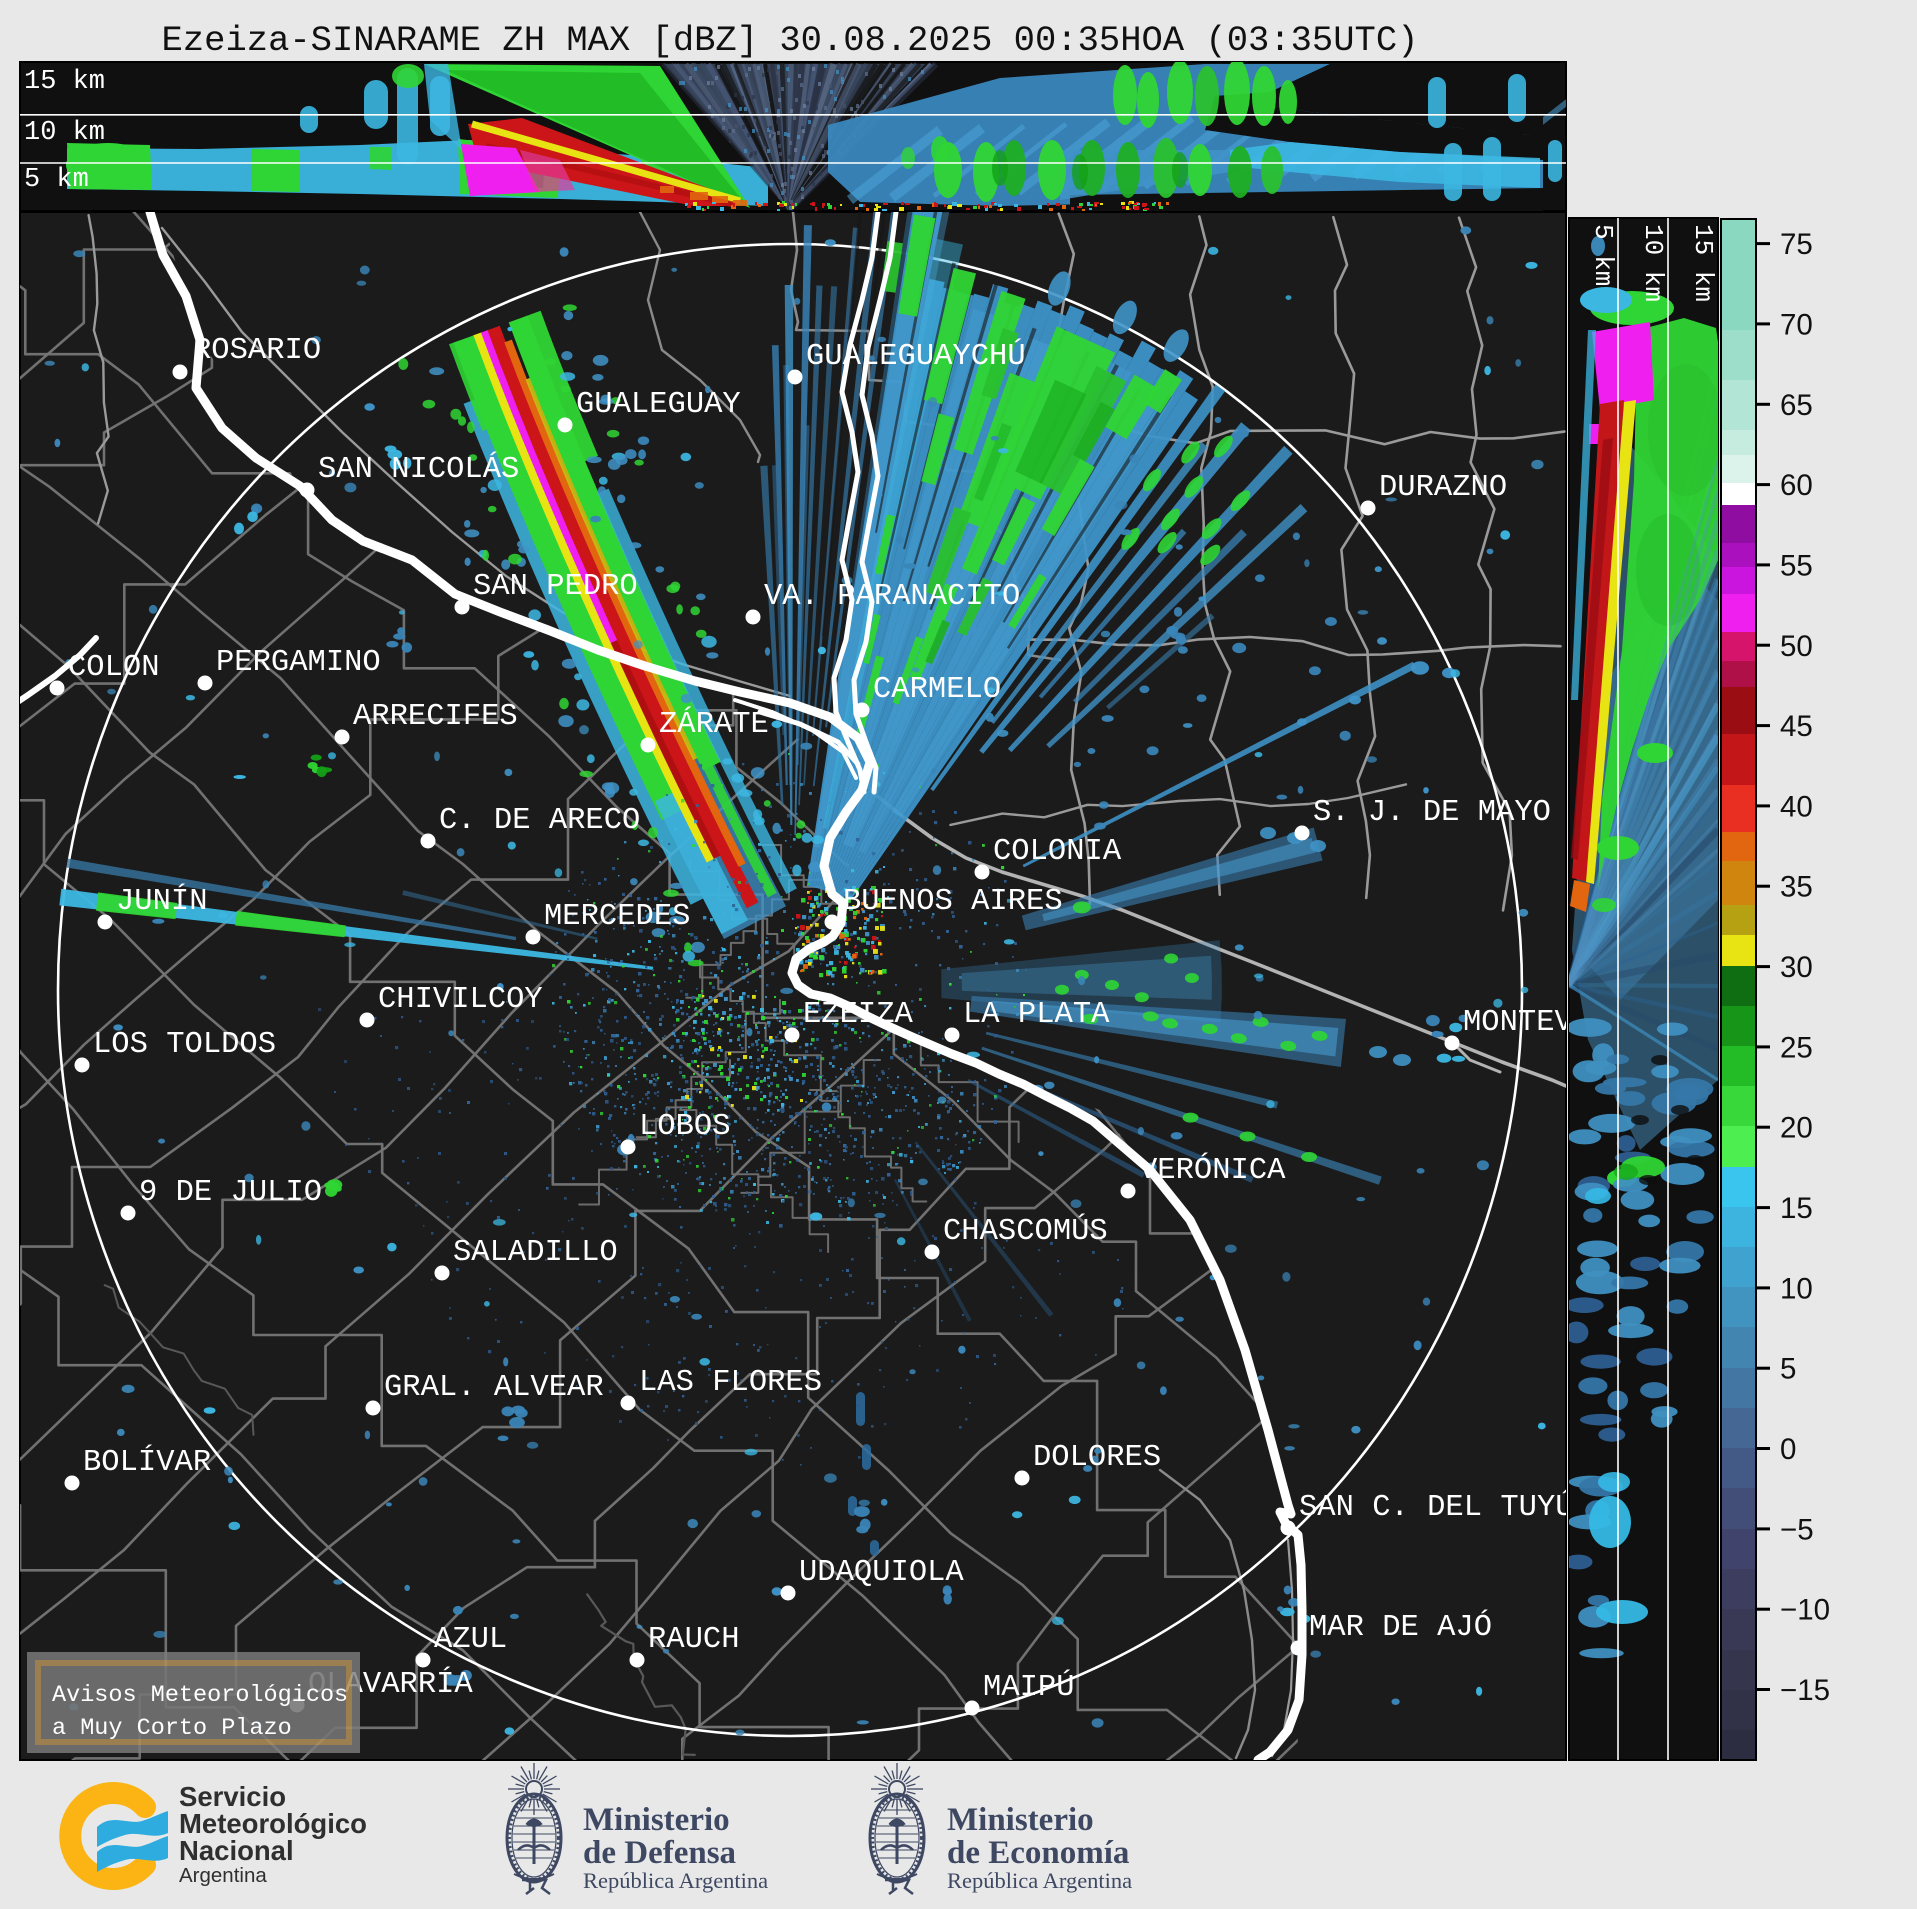 The image size is (1917, 1909). I want to click on svg-text: VA. PARANACITO, so click(892, 597).